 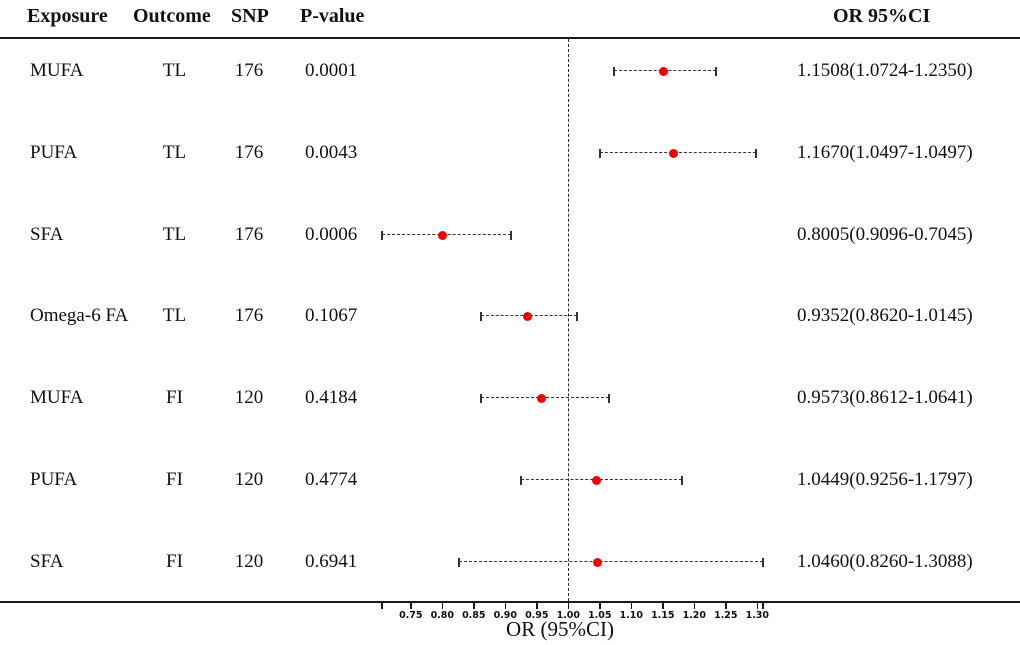 What do you see at coordinates (882, 16) in the screenshot?
I see `column-header-or-ci: OR 95%CI` at bounding box center [882, 16].